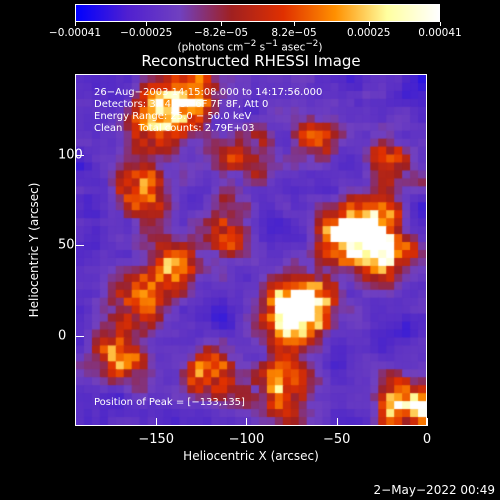 The height and width of the screenshot is (500, 500). Describe the element at coordinates (34, 250) in the screenshot. I see `y-axis-label: Heliocentric Y (arcsec)` at that location.